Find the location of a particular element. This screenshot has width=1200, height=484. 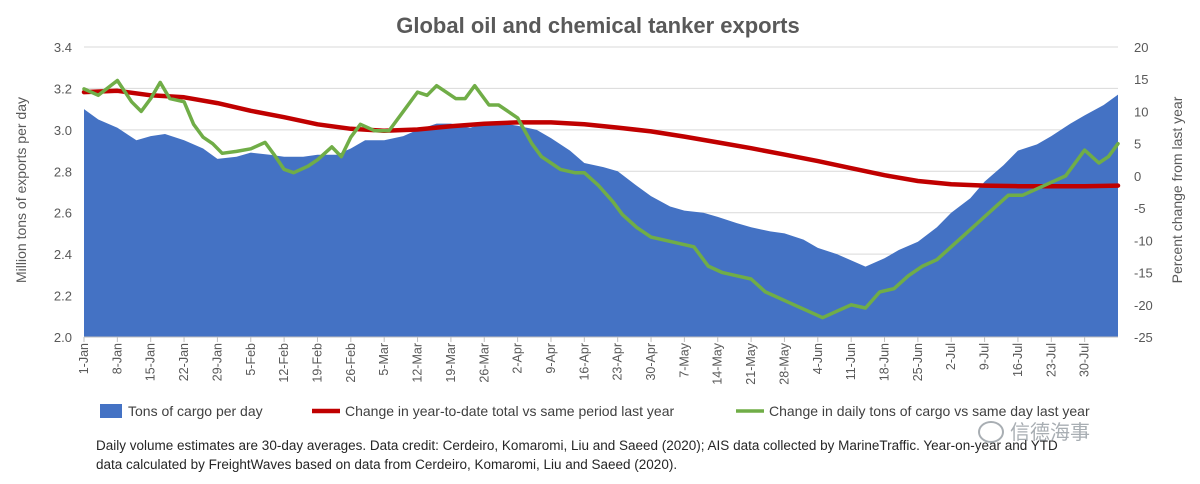

x-tick-label: 26-Mar is located at coordinates (484, 363).